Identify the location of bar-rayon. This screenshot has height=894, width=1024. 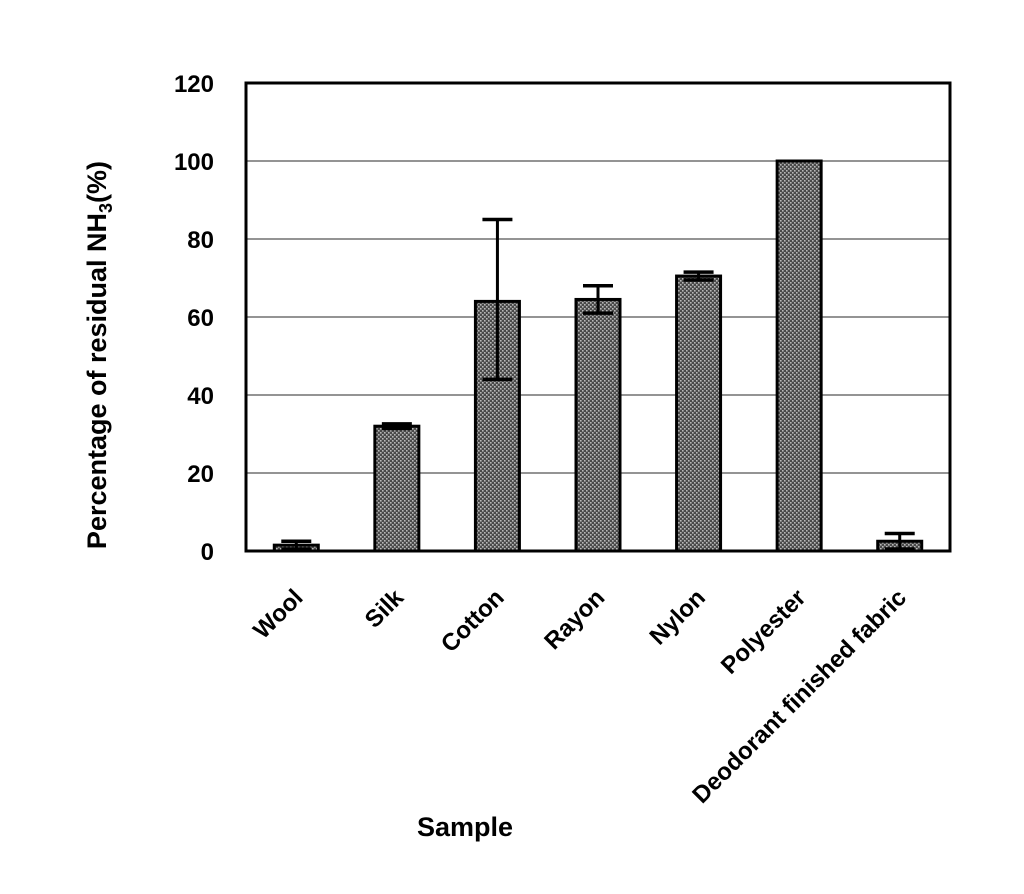
(598, 425).